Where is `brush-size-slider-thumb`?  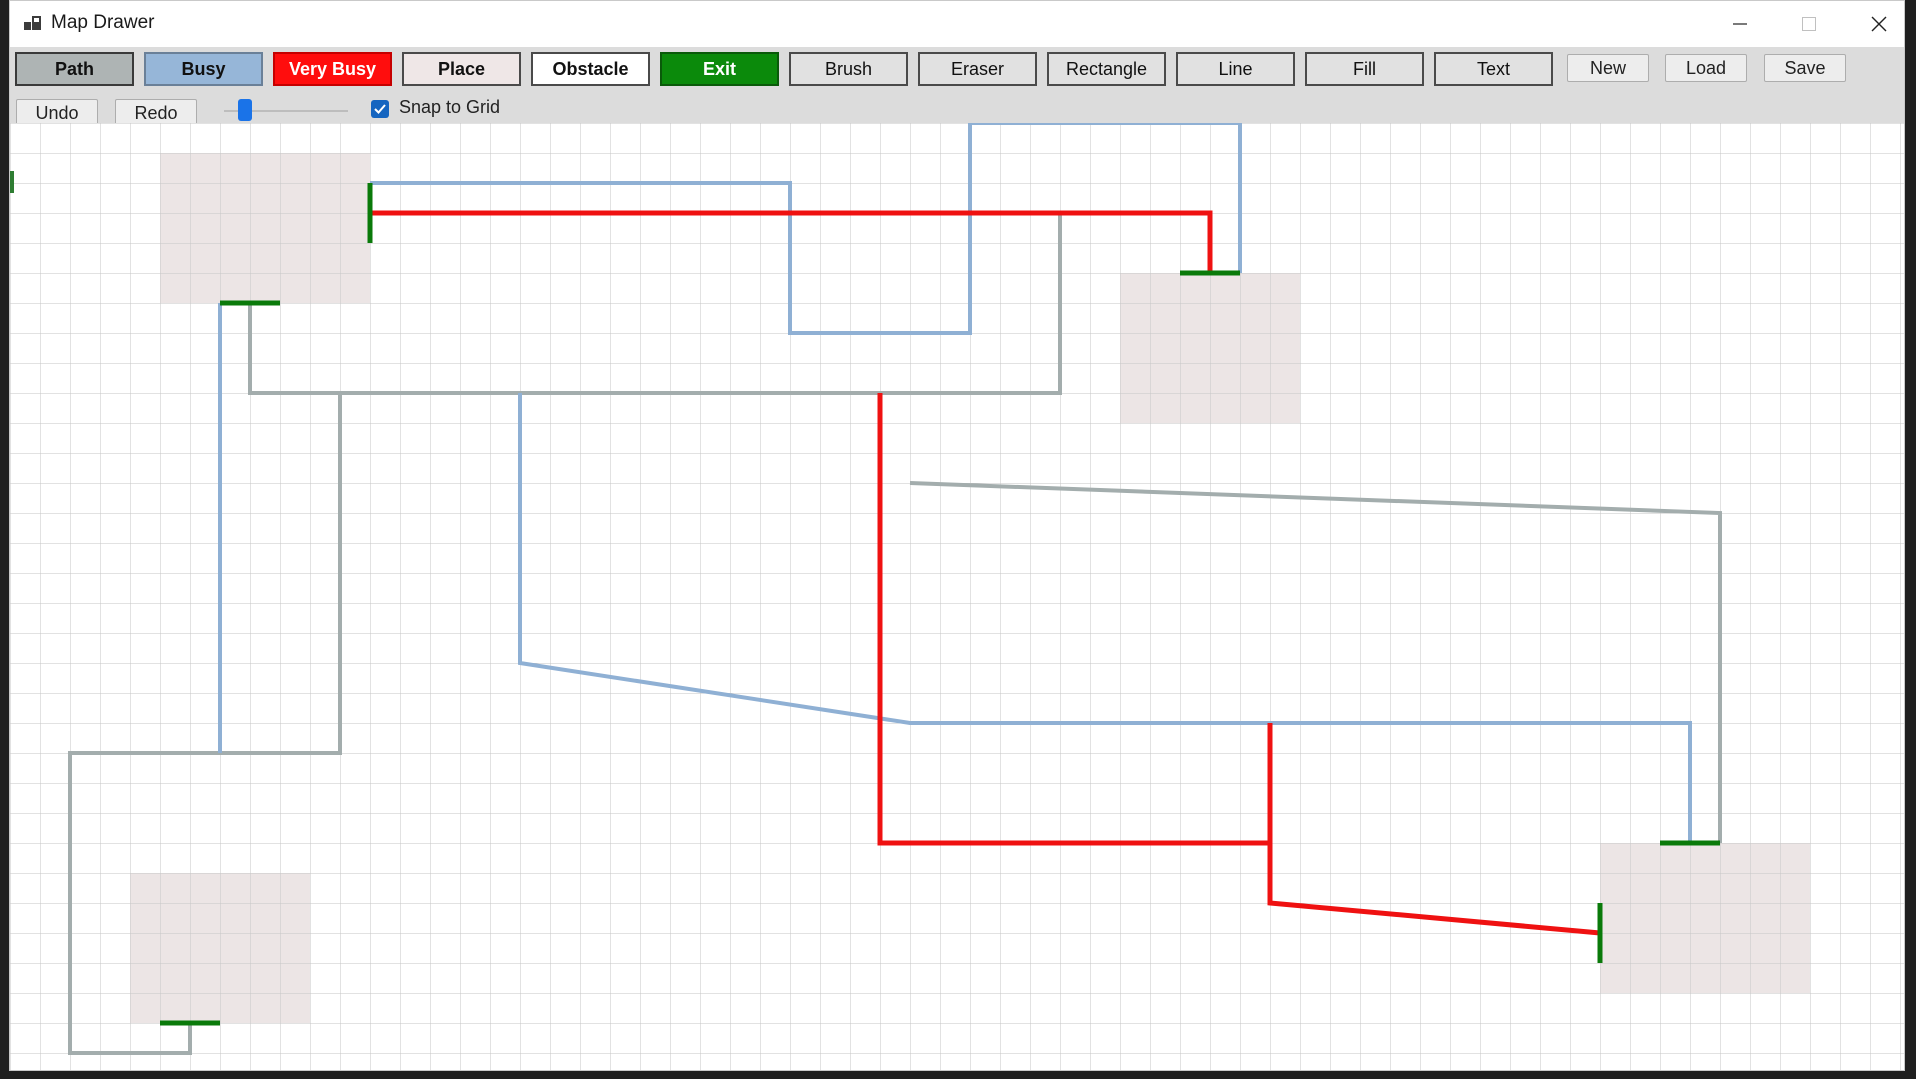 brush-size-slider-thumb is located at coordinates (245, 110).